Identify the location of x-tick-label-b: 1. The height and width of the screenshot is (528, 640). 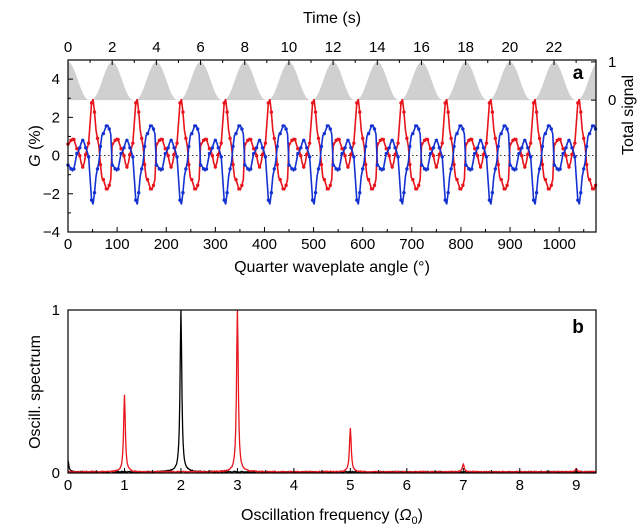
(124, 485).